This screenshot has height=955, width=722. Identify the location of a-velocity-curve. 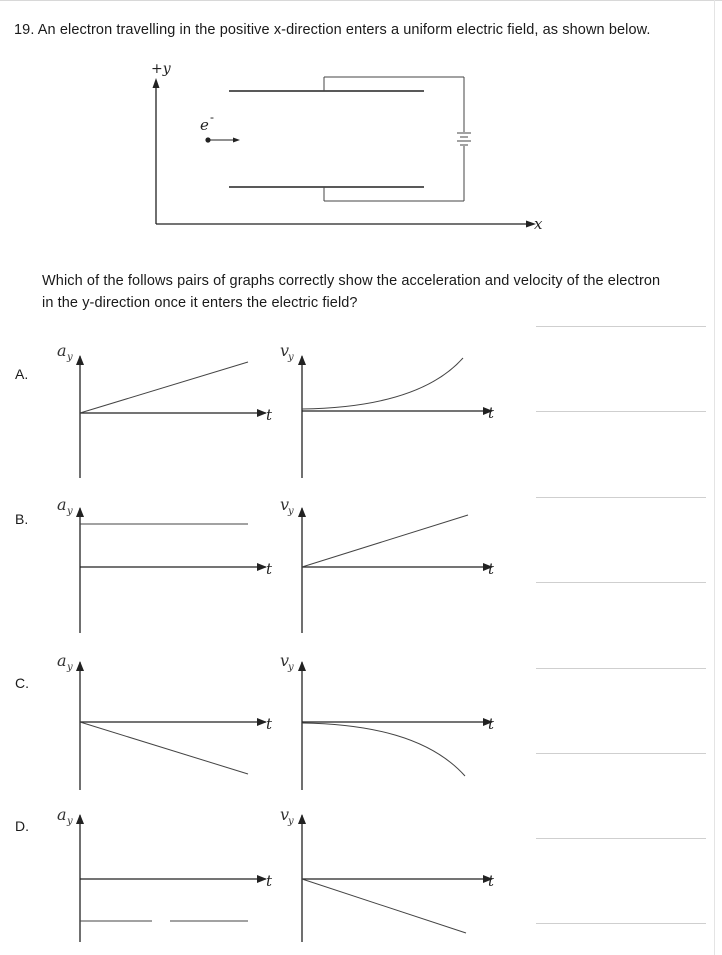
(382, 383).